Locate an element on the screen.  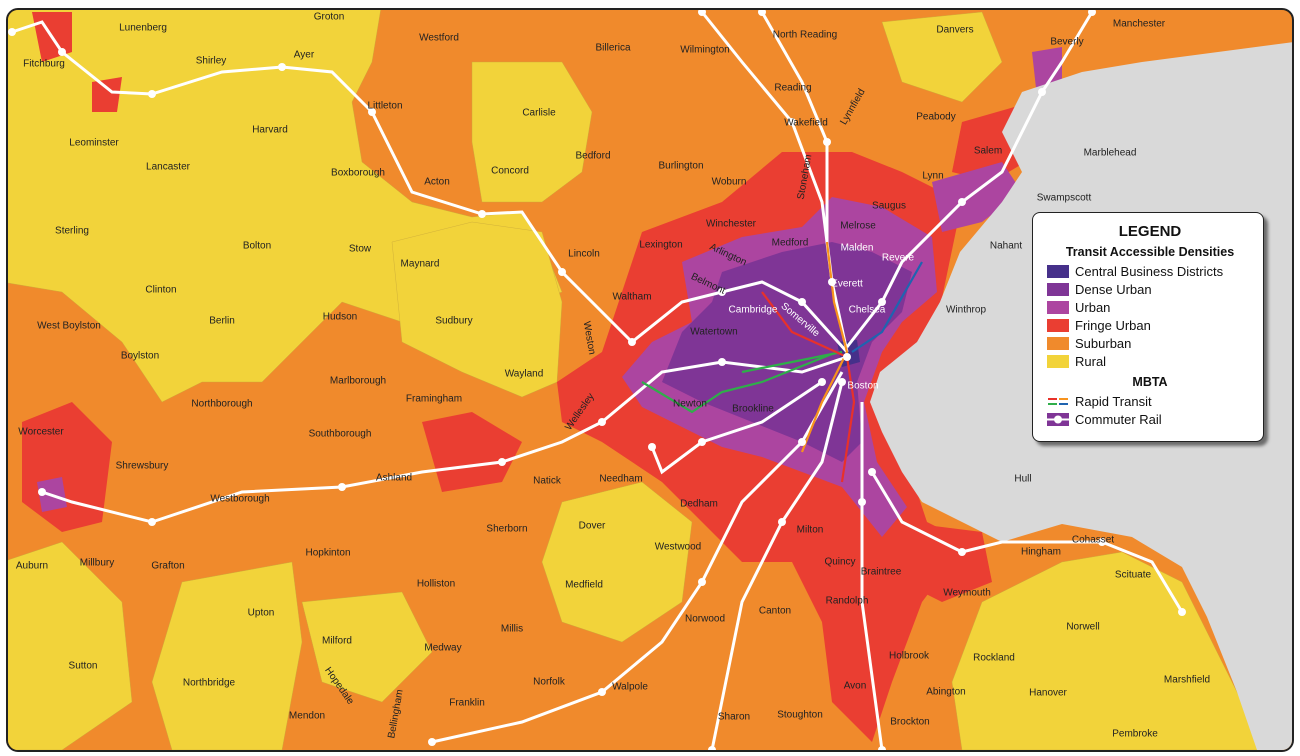
town-label: Sutton is located at coordinates (83, 666).